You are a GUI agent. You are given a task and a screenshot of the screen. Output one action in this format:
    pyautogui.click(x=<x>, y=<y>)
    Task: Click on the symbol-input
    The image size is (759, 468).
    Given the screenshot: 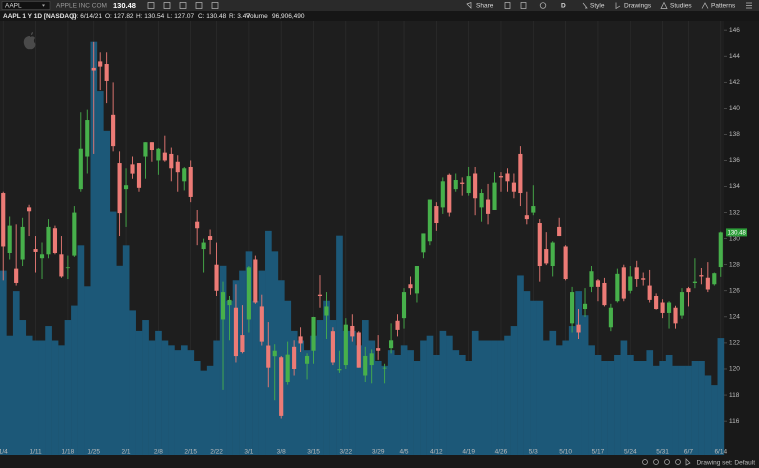 What is the action you would take?
    pyautogui.click(x=26, y=5)
    